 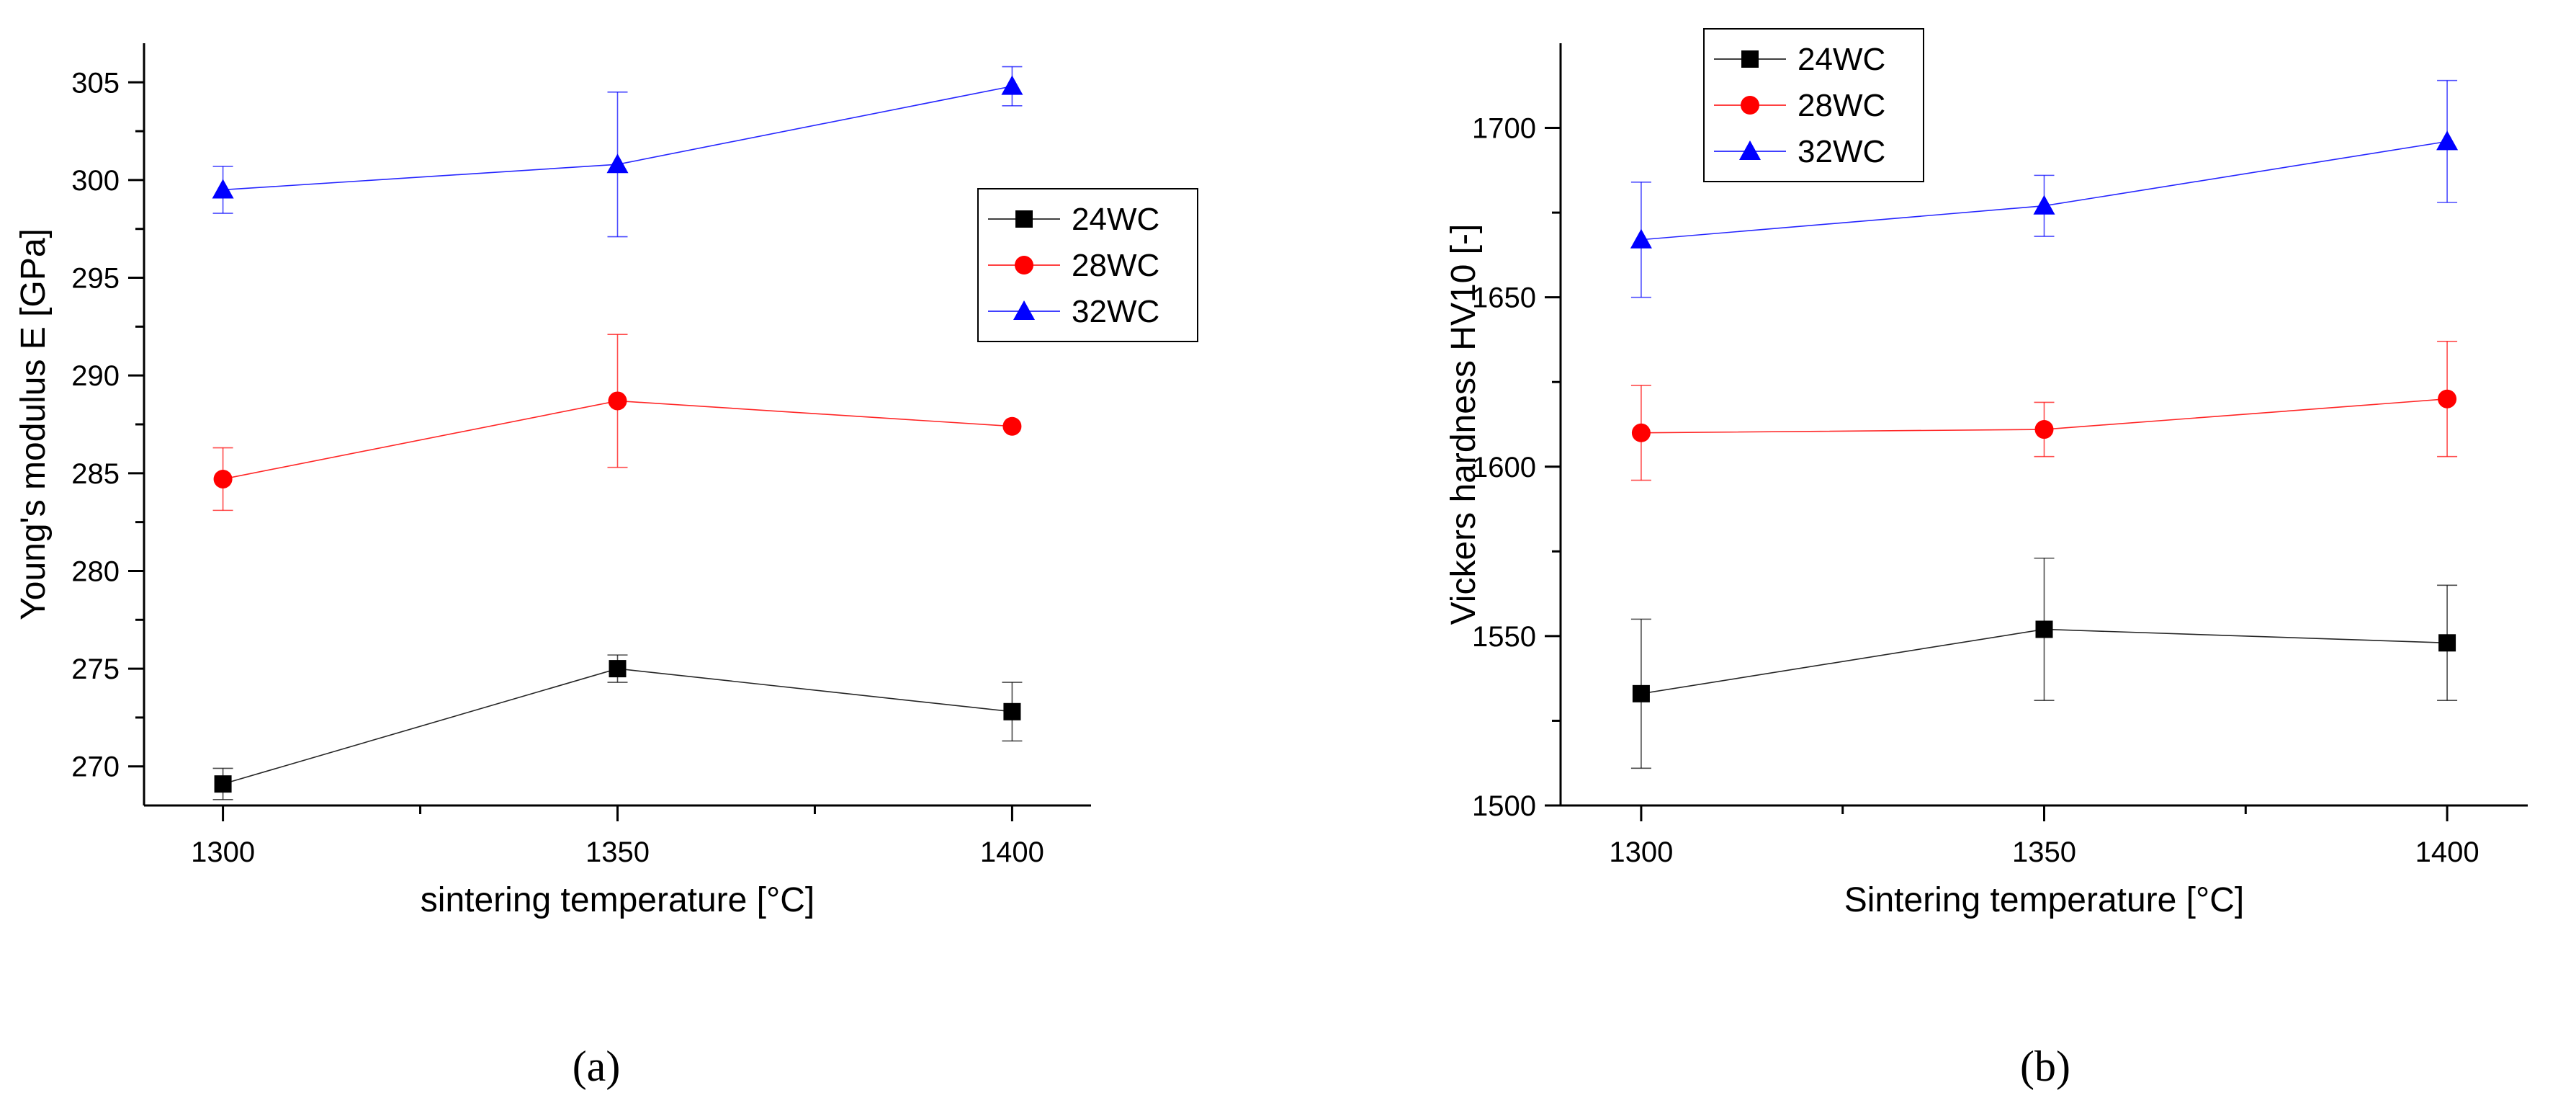 I want to click on y-tick-label: 1500, so click(x=1504, y=806).